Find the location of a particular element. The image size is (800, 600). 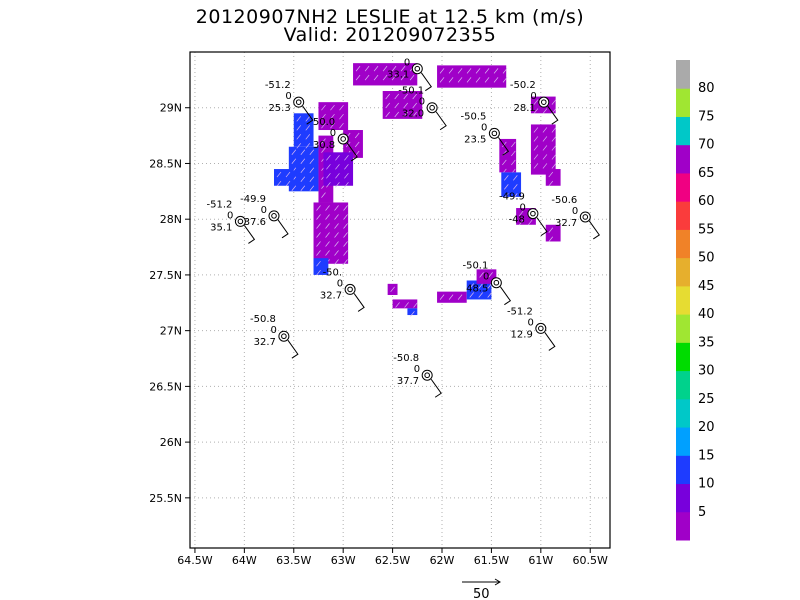

station-bottom-value: 32.0 is located at coordinates (413, 114).